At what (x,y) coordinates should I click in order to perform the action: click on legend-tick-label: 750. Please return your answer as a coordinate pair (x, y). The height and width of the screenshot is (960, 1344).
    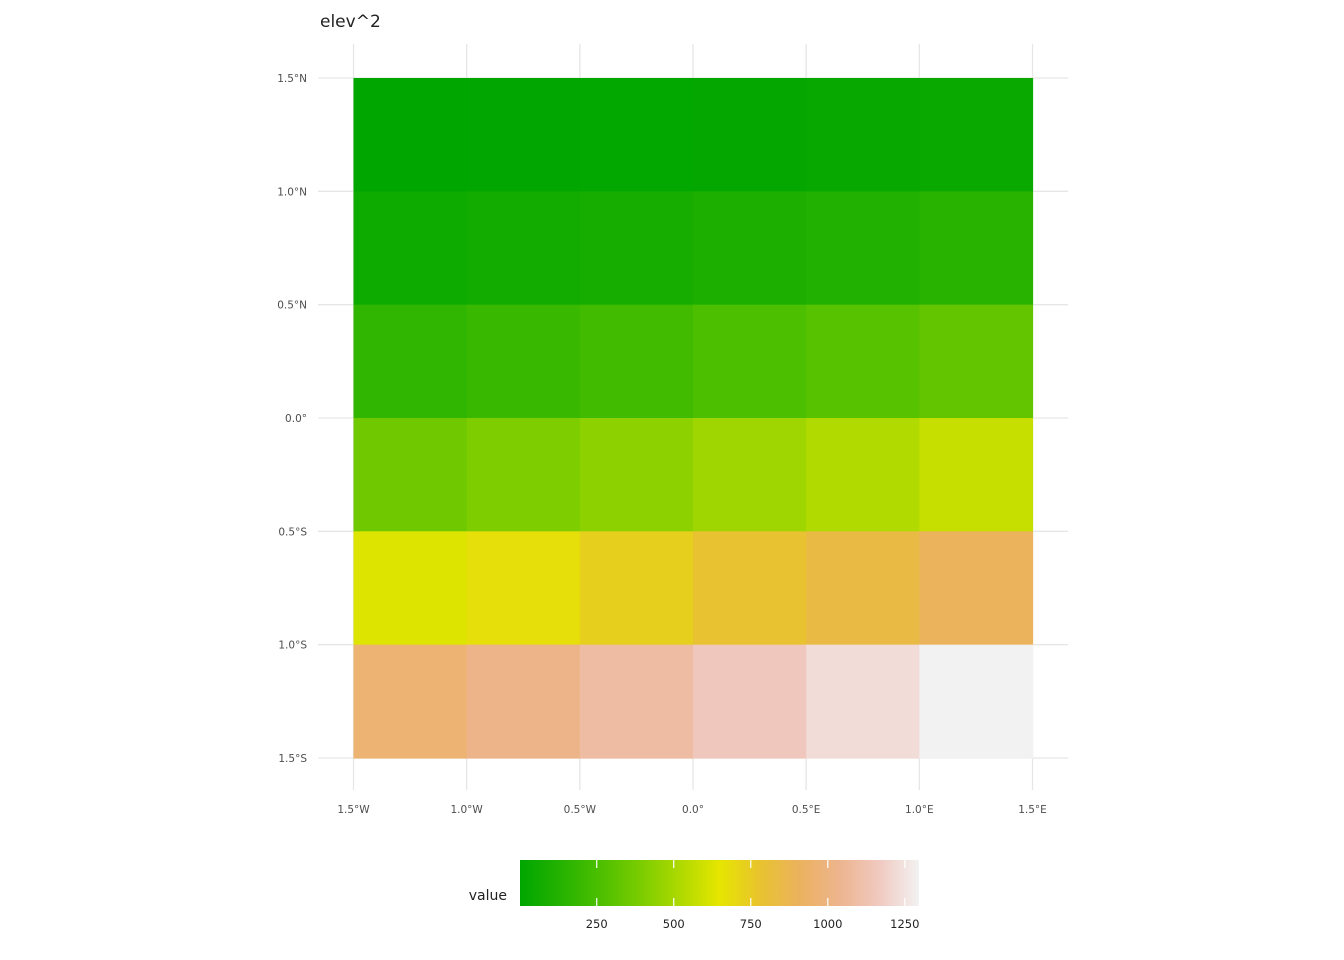
    Looking at the image, I should click on (751, 924).